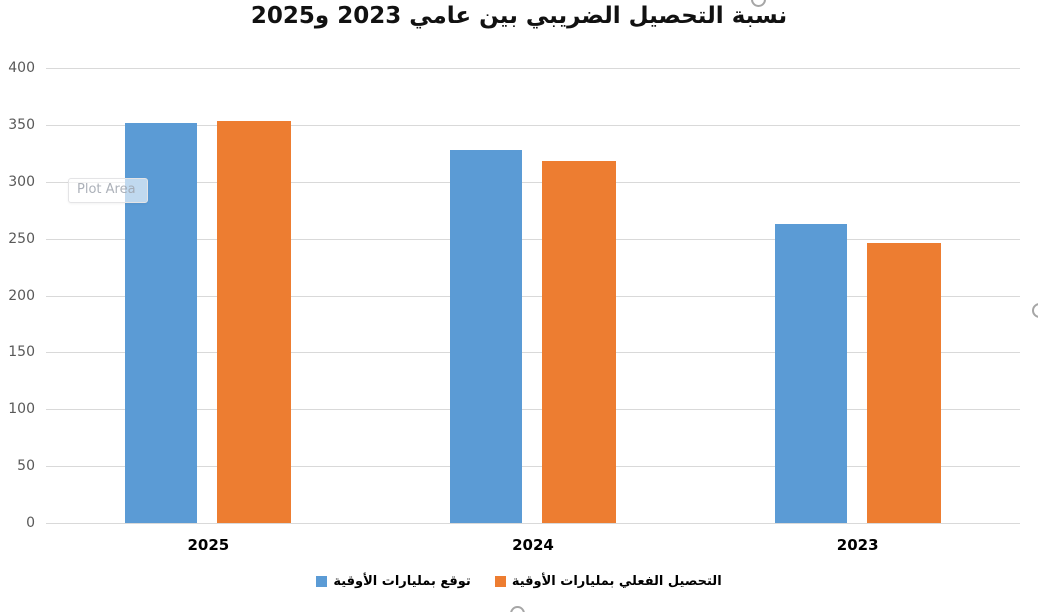 Image resolution: width=1038 pixels, height=612 pixels. Describe the element at coordinates (21, 124) in the screenshot. I see `y-tick-label-350: 350` at that location.